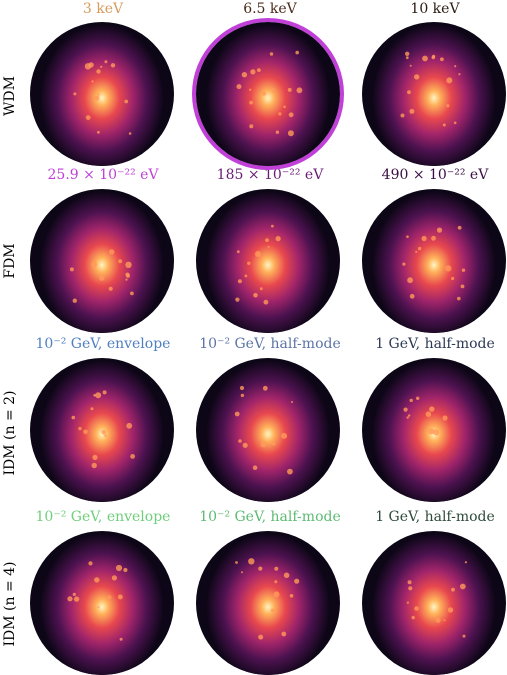 The width and height of the screenshot is (507, 675). What do you see at coordinates (434, 94) in the screenshot?
I see `halo-image-r0-c2` at bounding box center [434, 94].